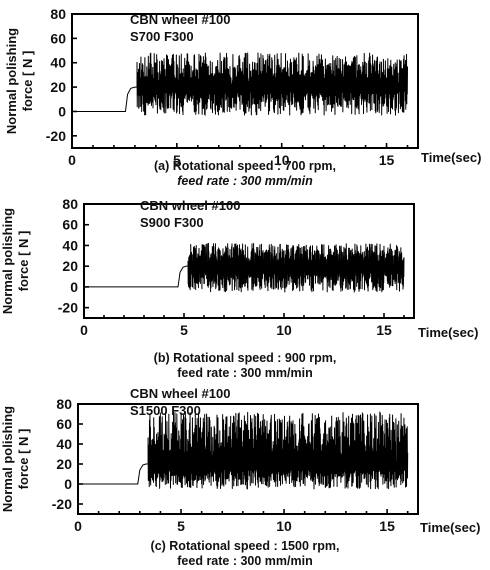 The image size is (490, 570). I want to click on chart-caption: (b) Rotational speed : 900 rpm,, so click(245, 358).